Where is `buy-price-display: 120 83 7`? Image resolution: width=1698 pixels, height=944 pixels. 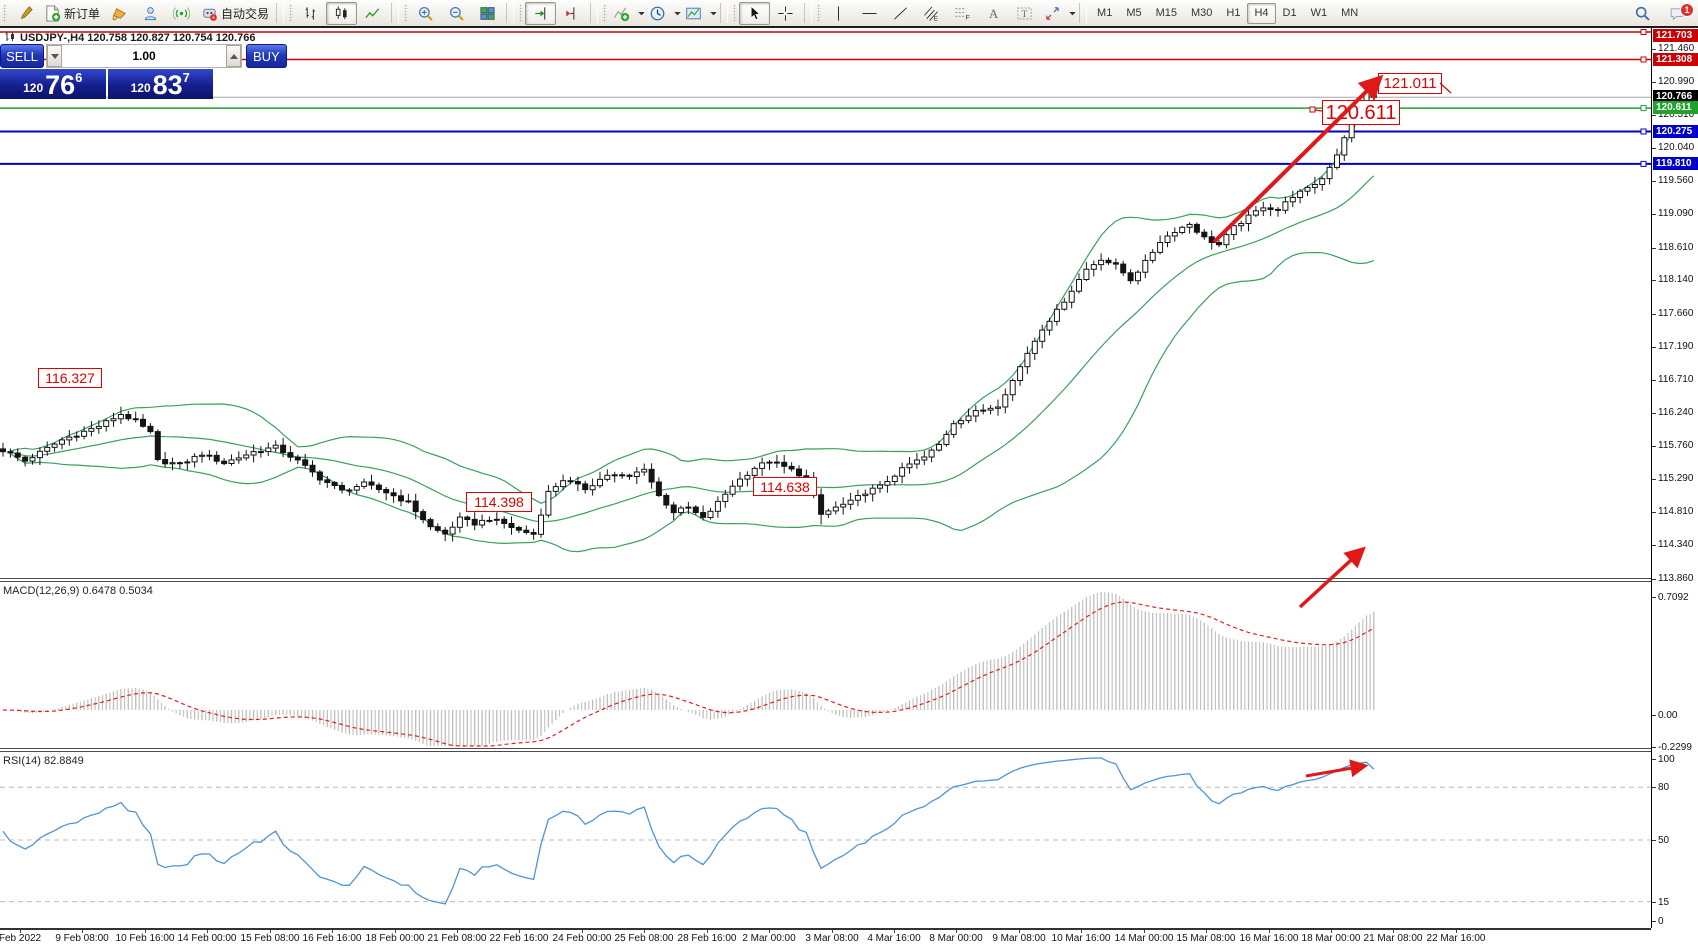
buy-price-display: 120 83 7 is located at coordinates (160, 84).